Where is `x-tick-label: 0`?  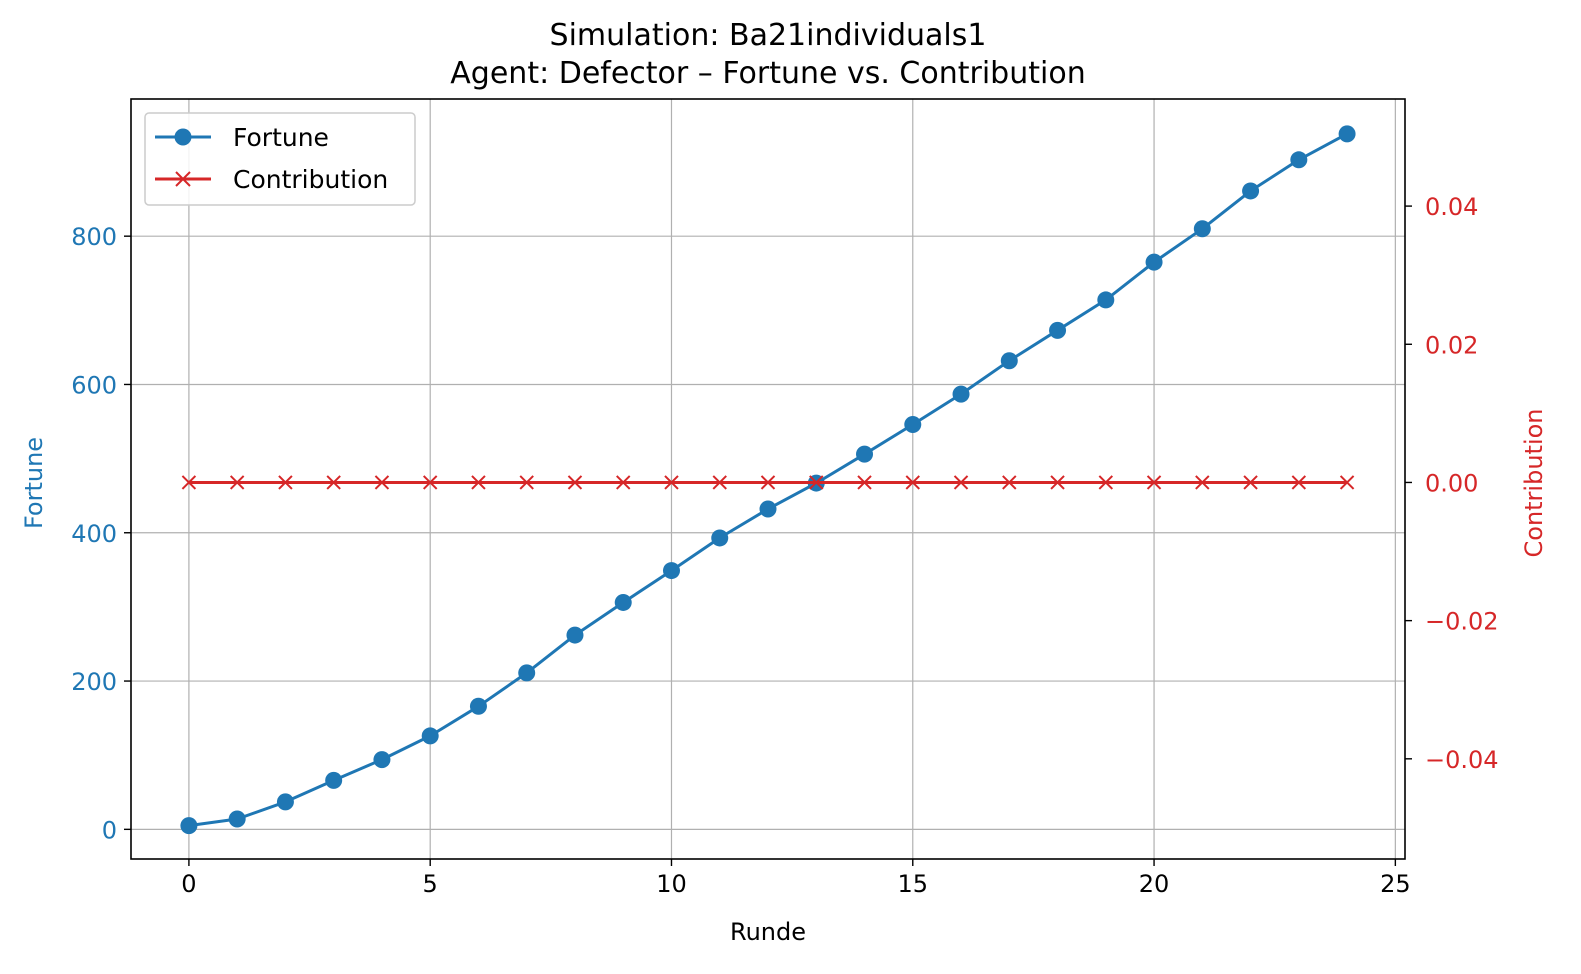
x-tick-label: 0 is located at coordinates (188, 884).